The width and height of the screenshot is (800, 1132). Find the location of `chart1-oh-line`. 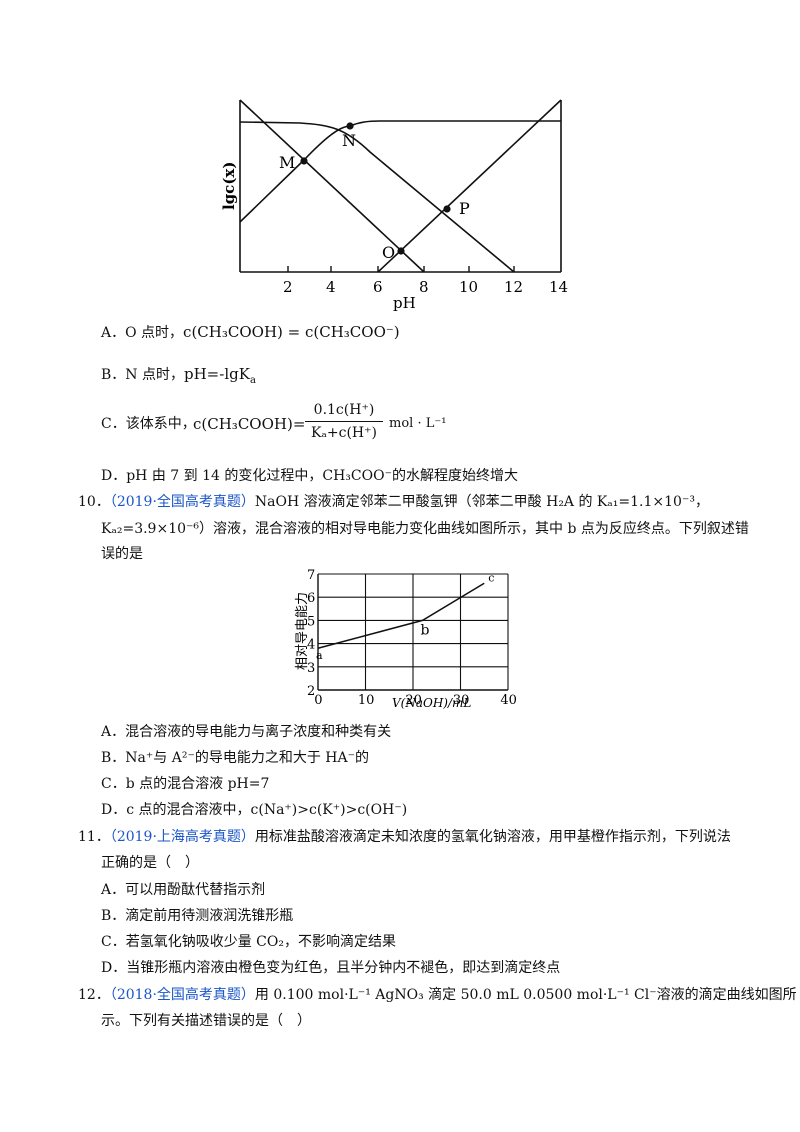

chart1-oh-line is located at coordinates (469, 186).